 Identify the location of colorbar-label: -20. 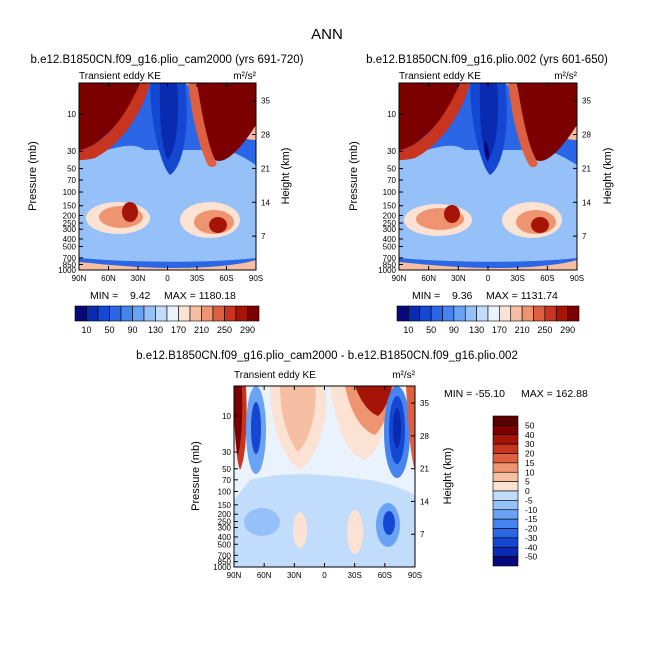
(531, 529).